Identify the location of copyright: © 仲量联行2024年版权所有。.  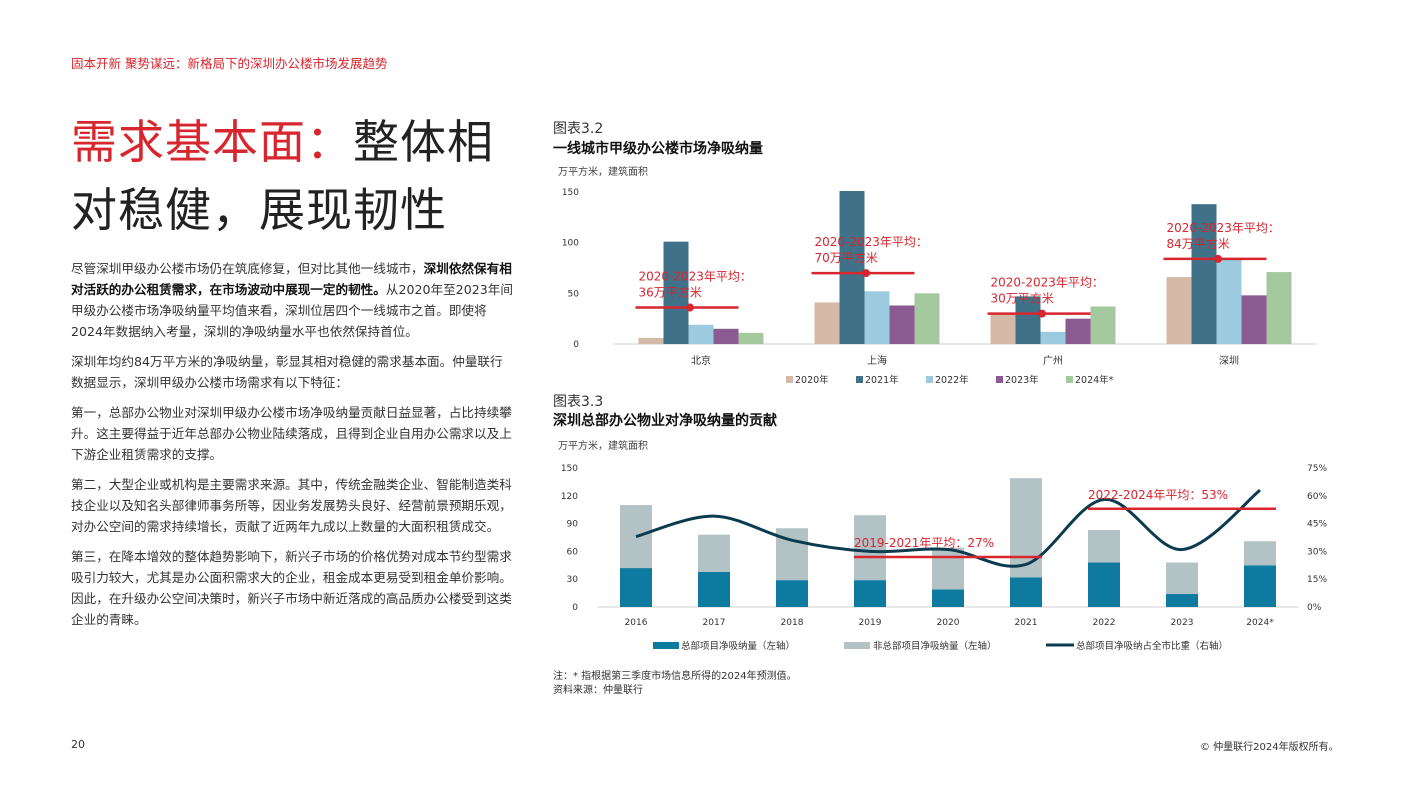
(1269, 747).